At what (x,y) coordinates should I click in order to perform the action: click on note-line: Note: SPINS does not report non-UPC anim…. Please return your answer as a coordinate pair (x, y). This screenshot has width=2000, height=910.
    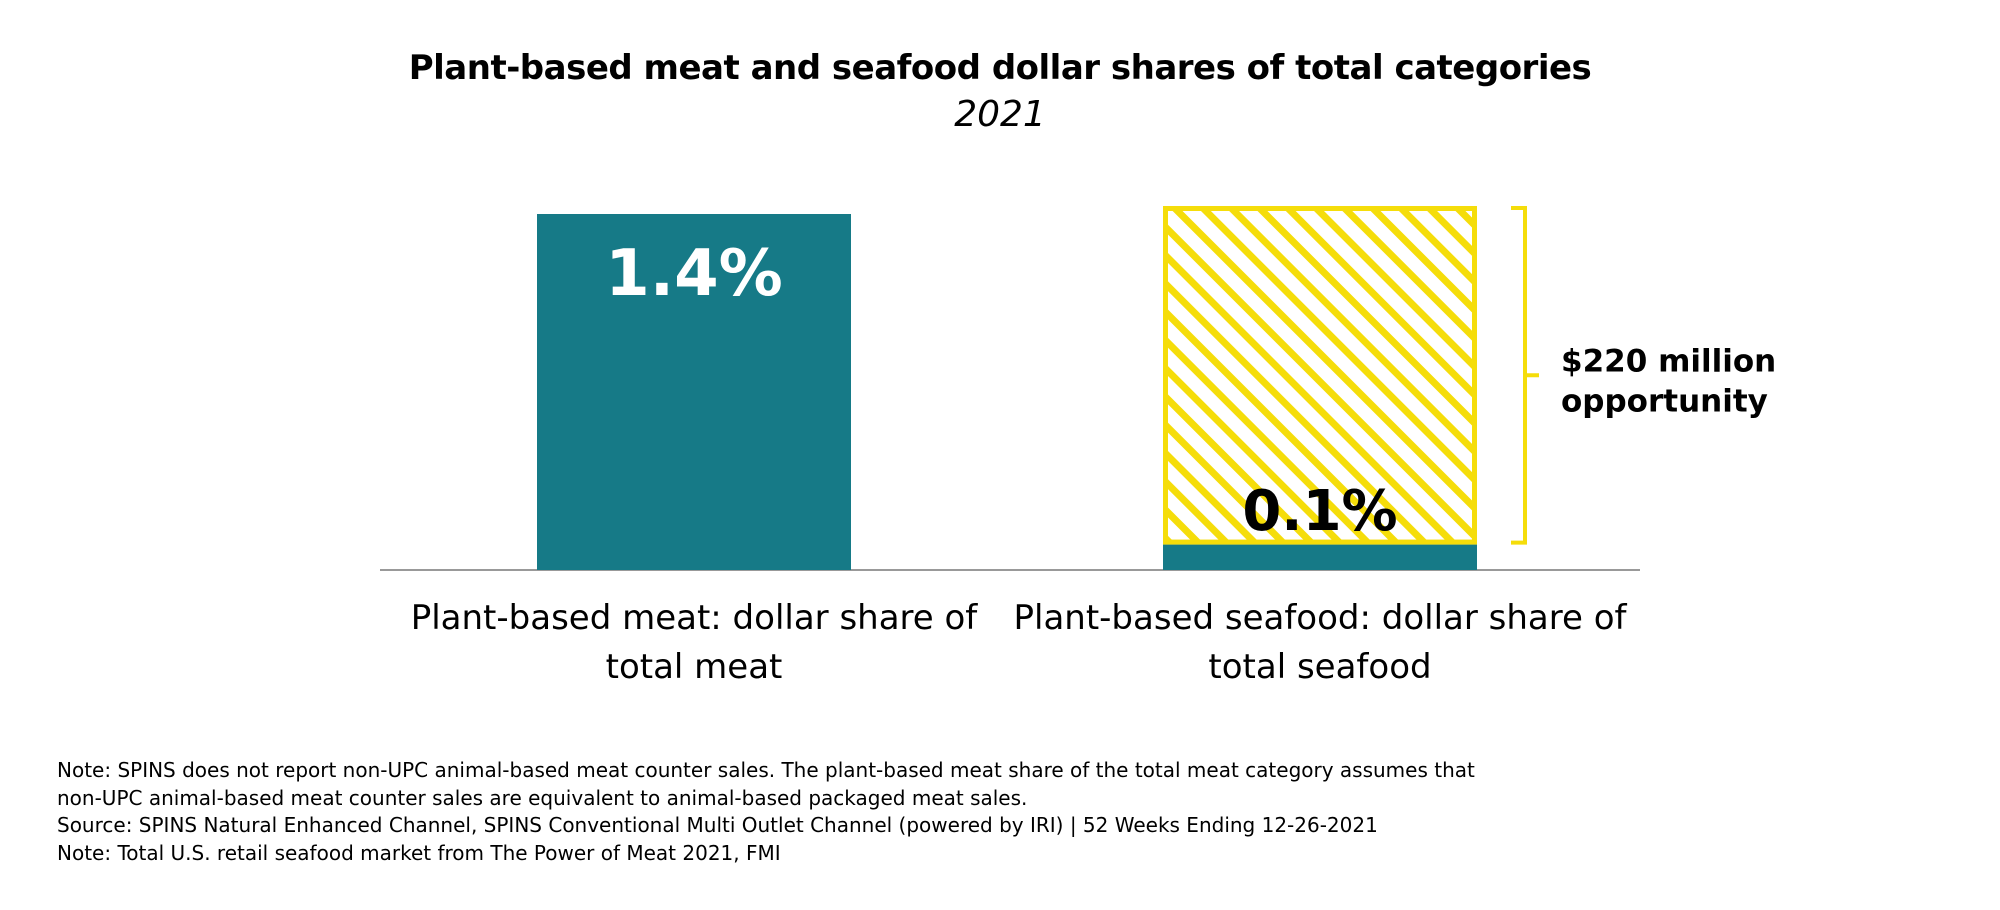
    Looking at the image, I should click on (766, 770).